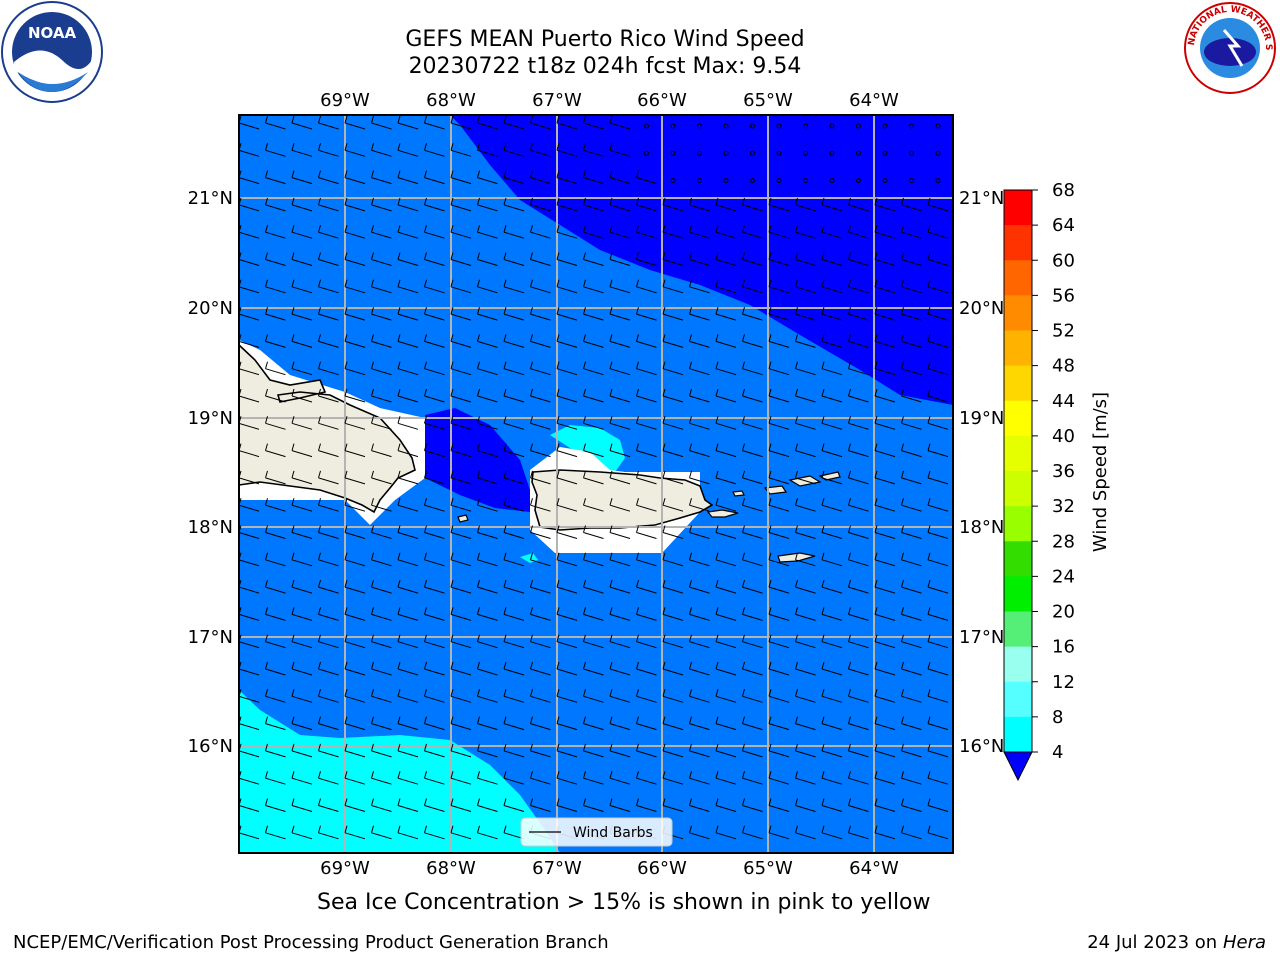 This screenshot has height=960, width=1280. Describe the element at coordinates (587, 448) in the screenshot. I see `wind-region-cyan-north-pr` at that location.